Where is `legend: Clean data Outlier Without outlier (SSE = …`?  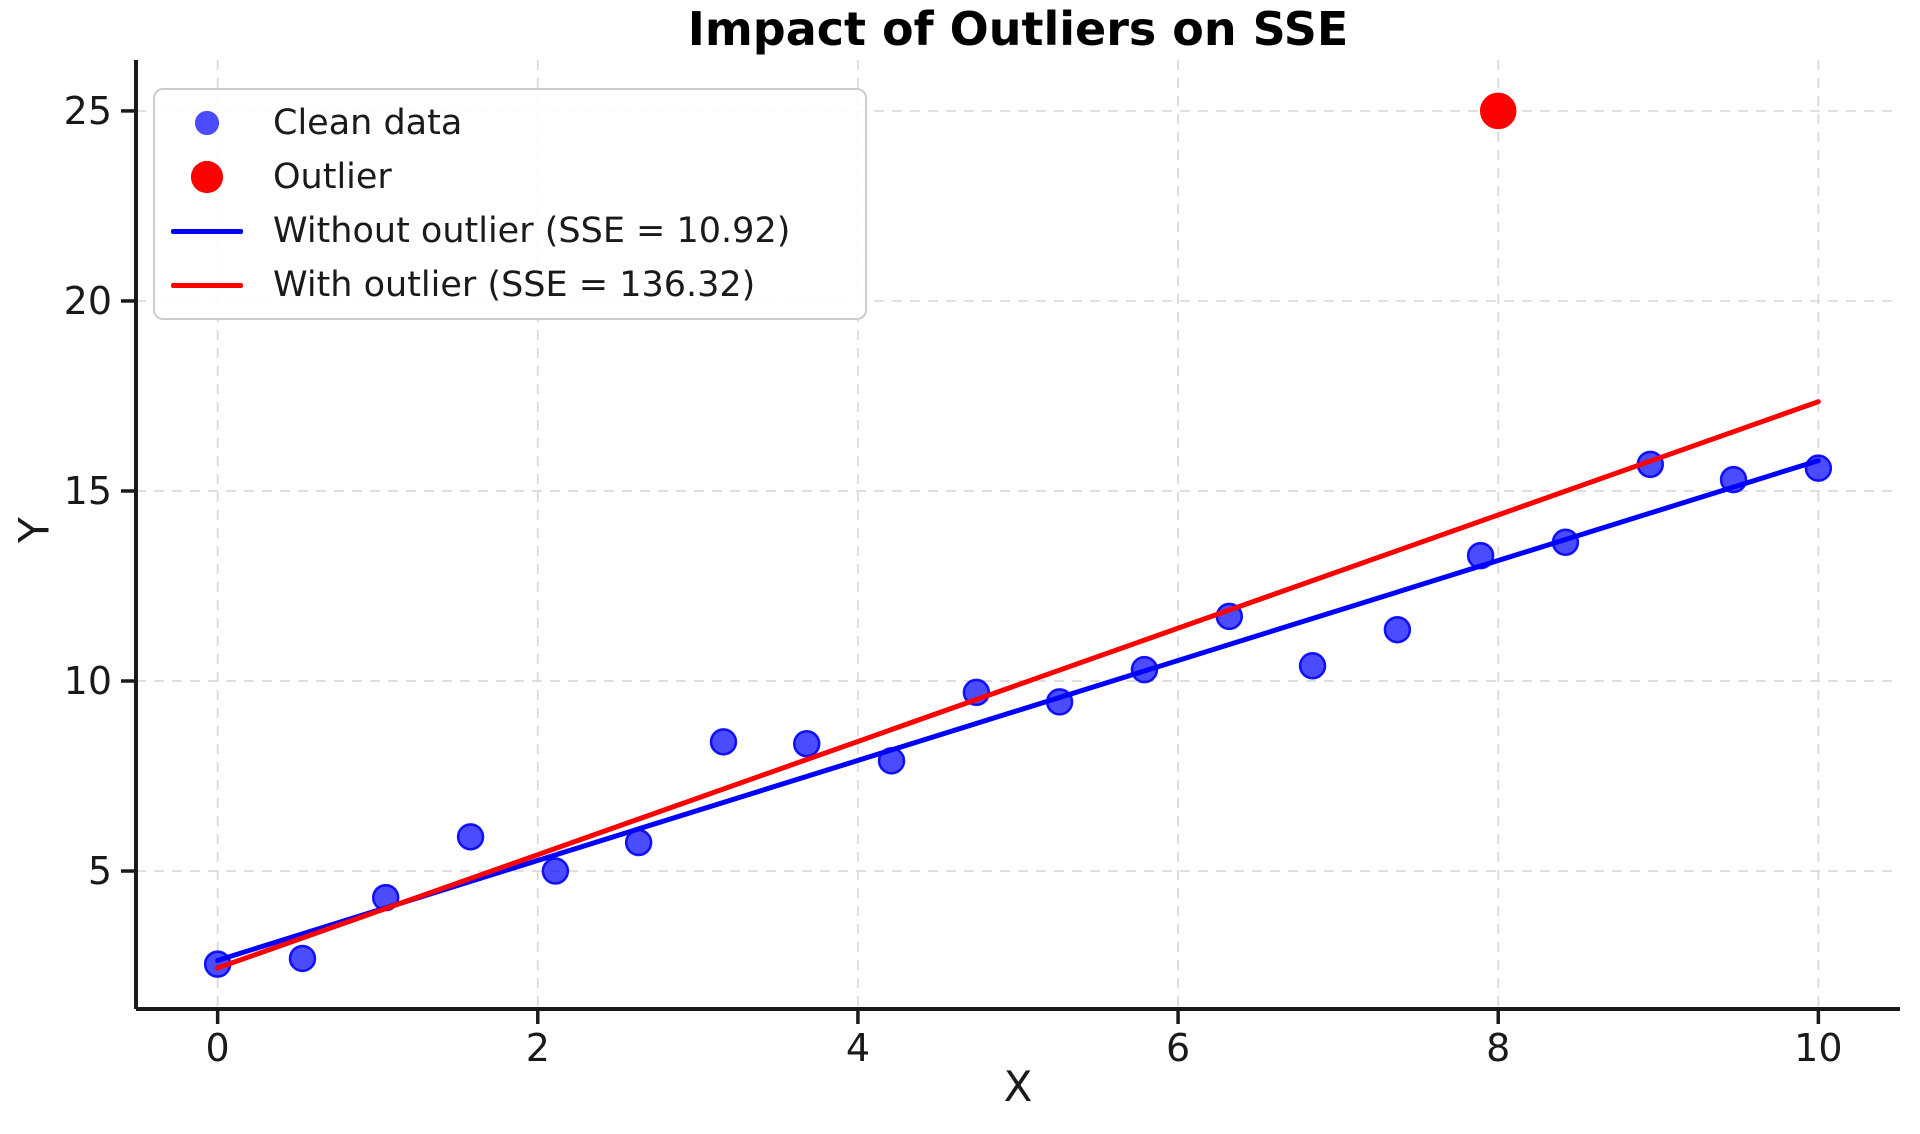 legend: Clean data Outlier Without outlier (SSE = … is located at coordinates (510, 204).